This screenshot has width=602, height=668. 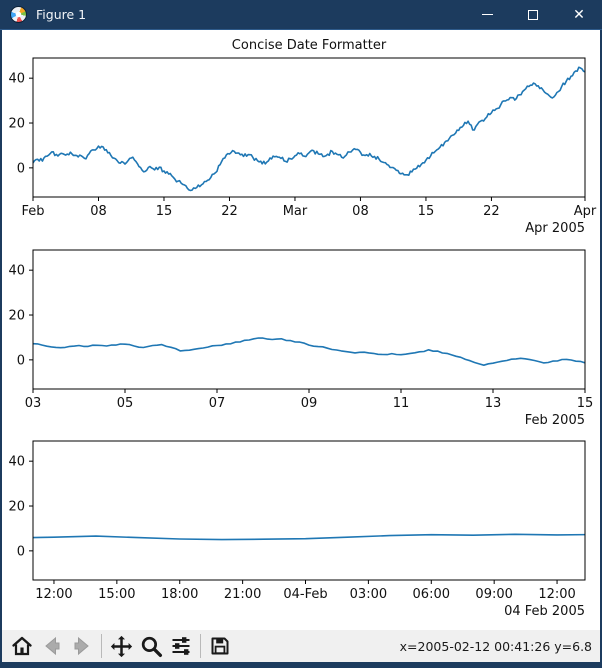 What do you see at coordinates (493, 403) in the screenshot?
I see `svg-text: 13` at bounding box center [493, 403].